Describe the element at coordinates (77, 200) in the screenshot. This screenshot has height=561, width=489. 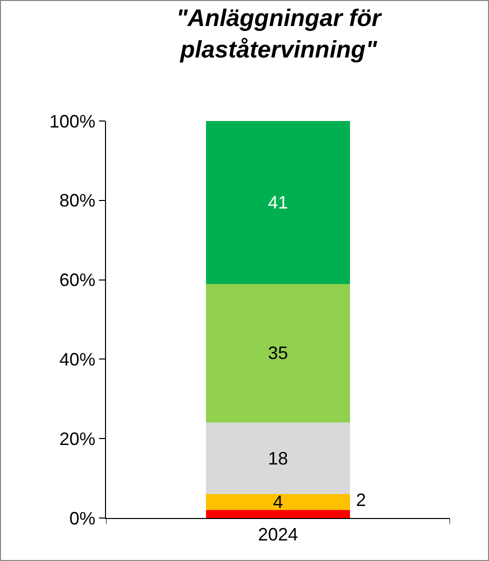
I see `y-tick-label: 80%` at that location.